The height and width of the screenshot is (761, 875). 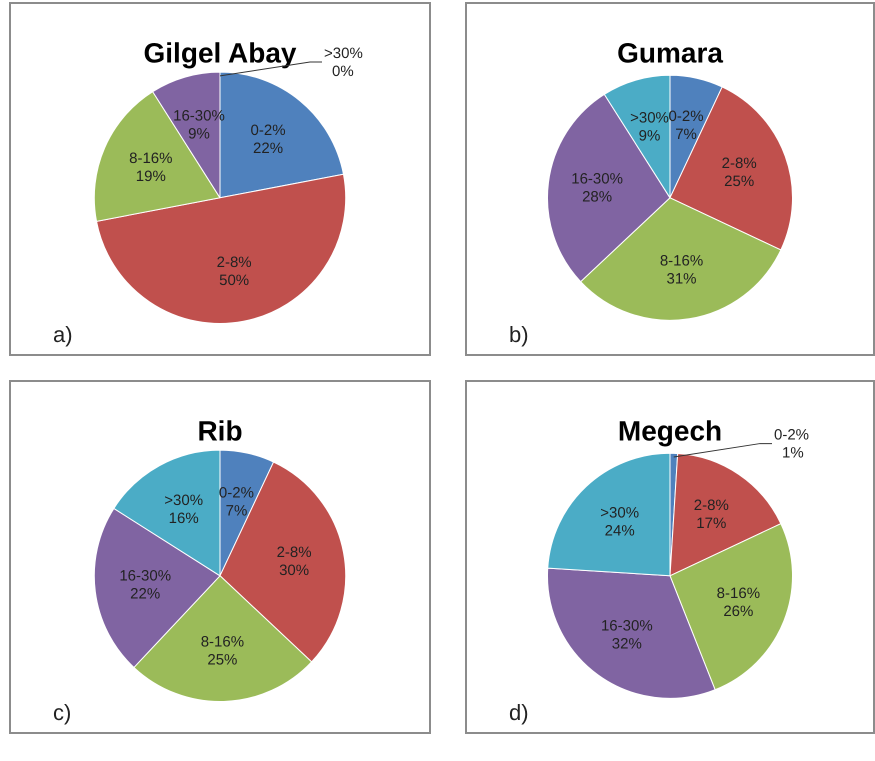 What do you see at coordinates (519, 712) in the screenshot?
I see `text: d)` at bounding box center [519, 712].